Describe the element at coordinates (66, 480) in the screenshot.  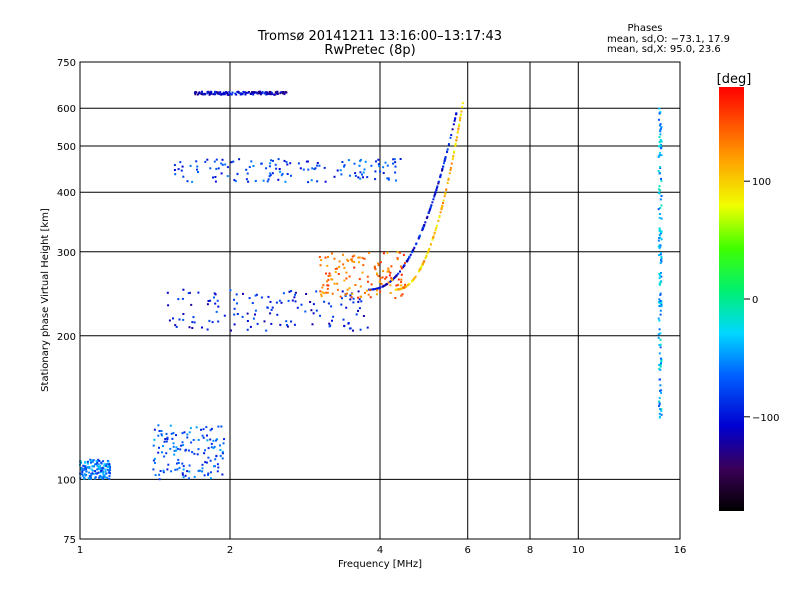
I see `y-tick-label: 100` at that location.